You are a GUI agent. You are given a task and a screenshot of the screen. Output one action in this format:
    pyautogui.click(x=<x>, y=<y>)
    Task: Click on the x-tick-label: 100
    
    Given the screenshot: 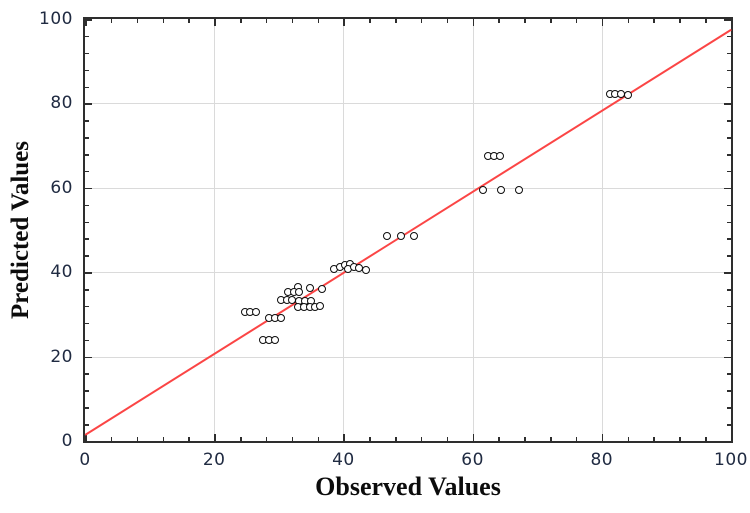 What is the action you would take?
    pyautogui.click(x=731, y=460)
    